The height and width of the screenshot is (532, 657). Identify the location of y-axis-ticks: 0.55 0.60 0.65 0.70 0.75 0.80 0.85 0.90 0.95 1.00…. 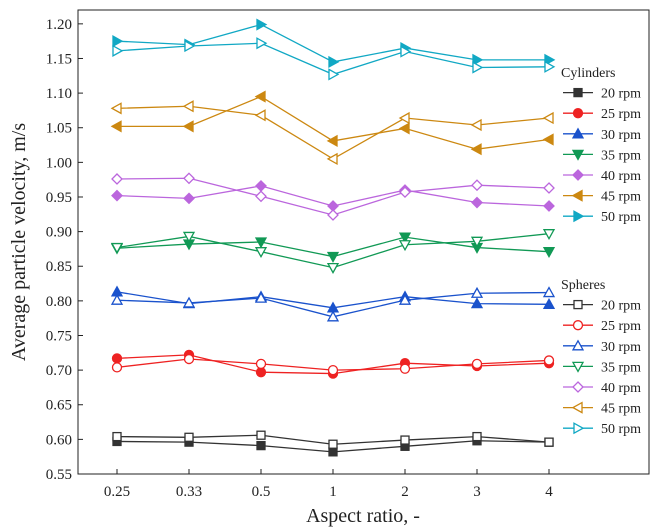
(64, 250).